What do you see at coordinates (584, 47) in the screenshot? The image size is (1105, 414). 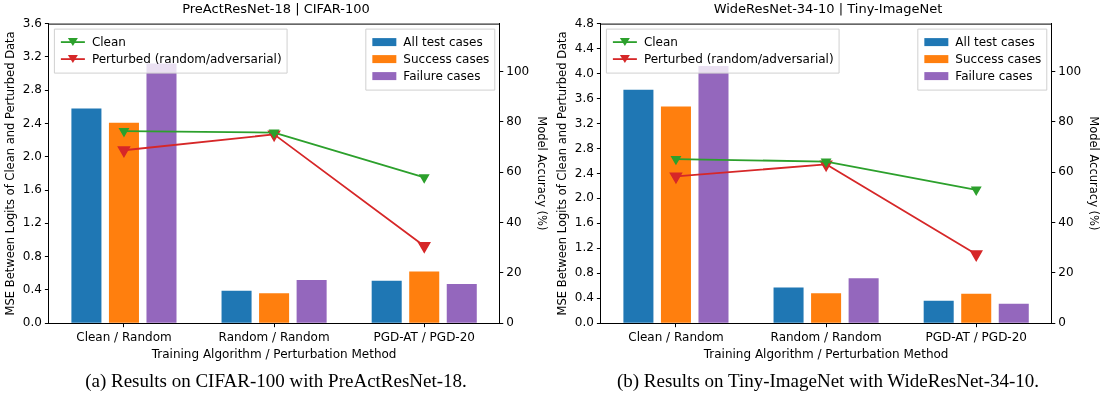 I see `y-tick-label: 4.4` at bounding box center [584, 47].